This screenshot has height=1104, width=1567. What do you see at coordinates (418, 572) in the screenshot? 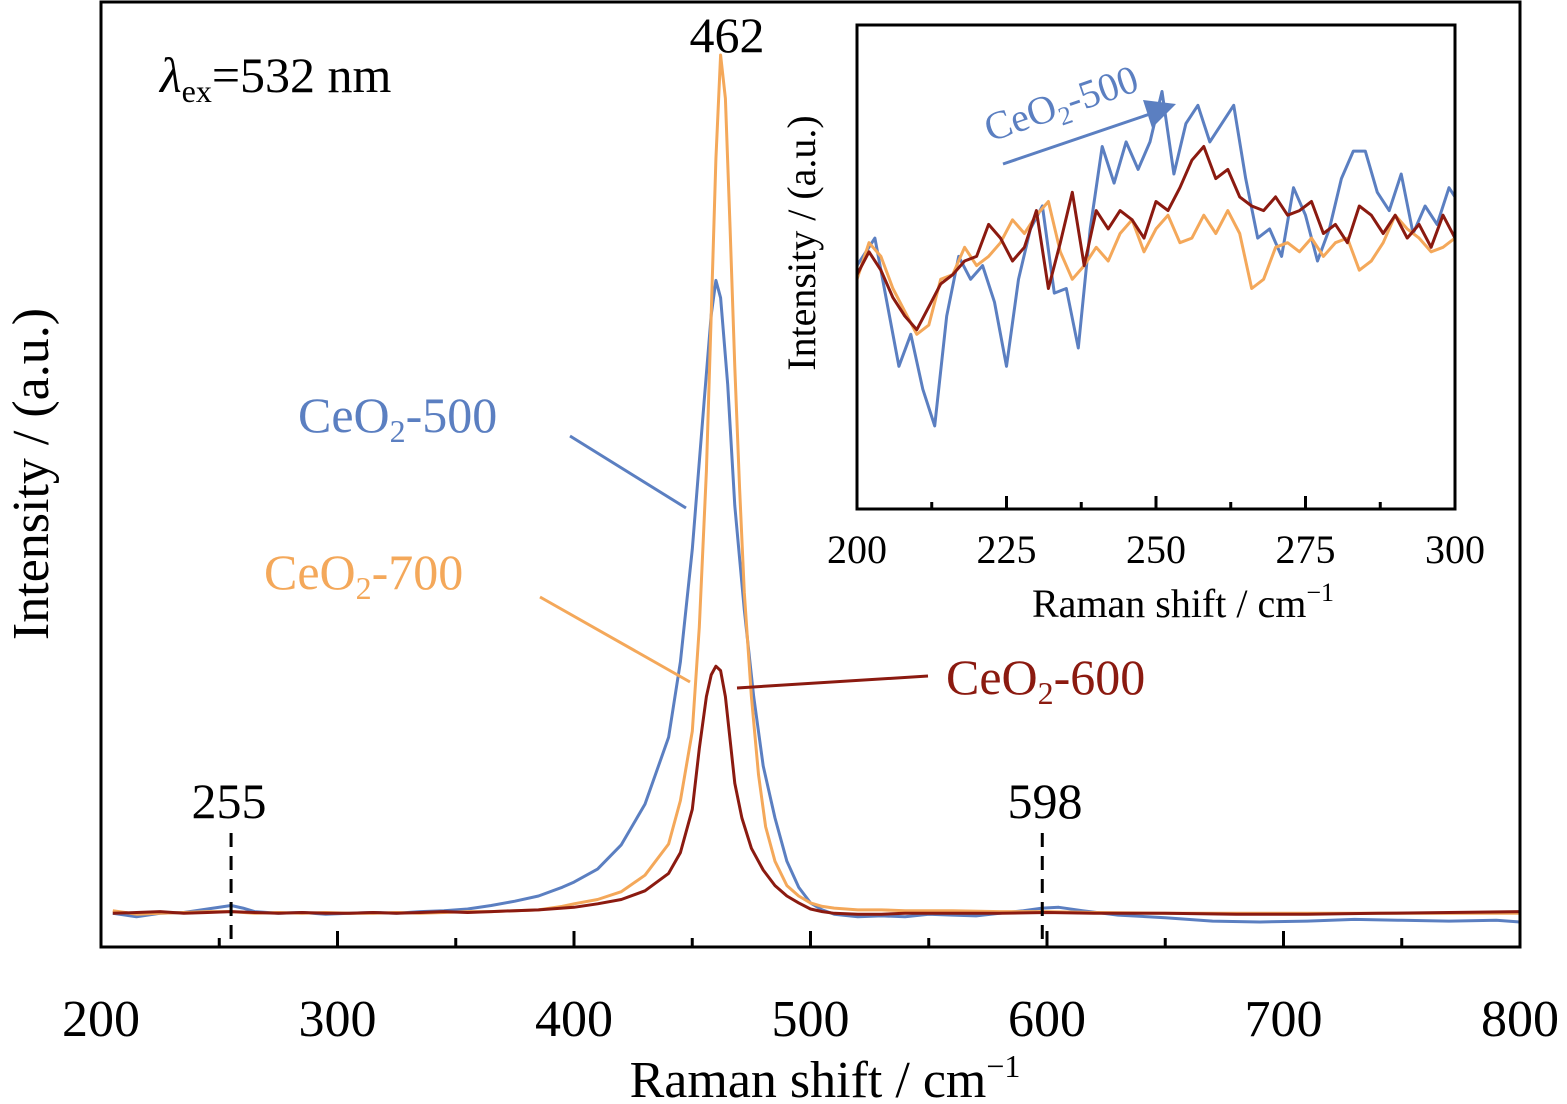
I see `label-700-suffix: -700` at bounding box center [418, 572].